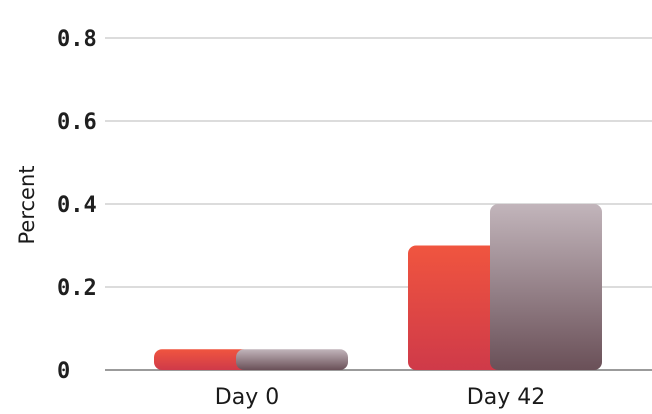  I want to click on y-tick-label: 0.4, so click(77, 205).